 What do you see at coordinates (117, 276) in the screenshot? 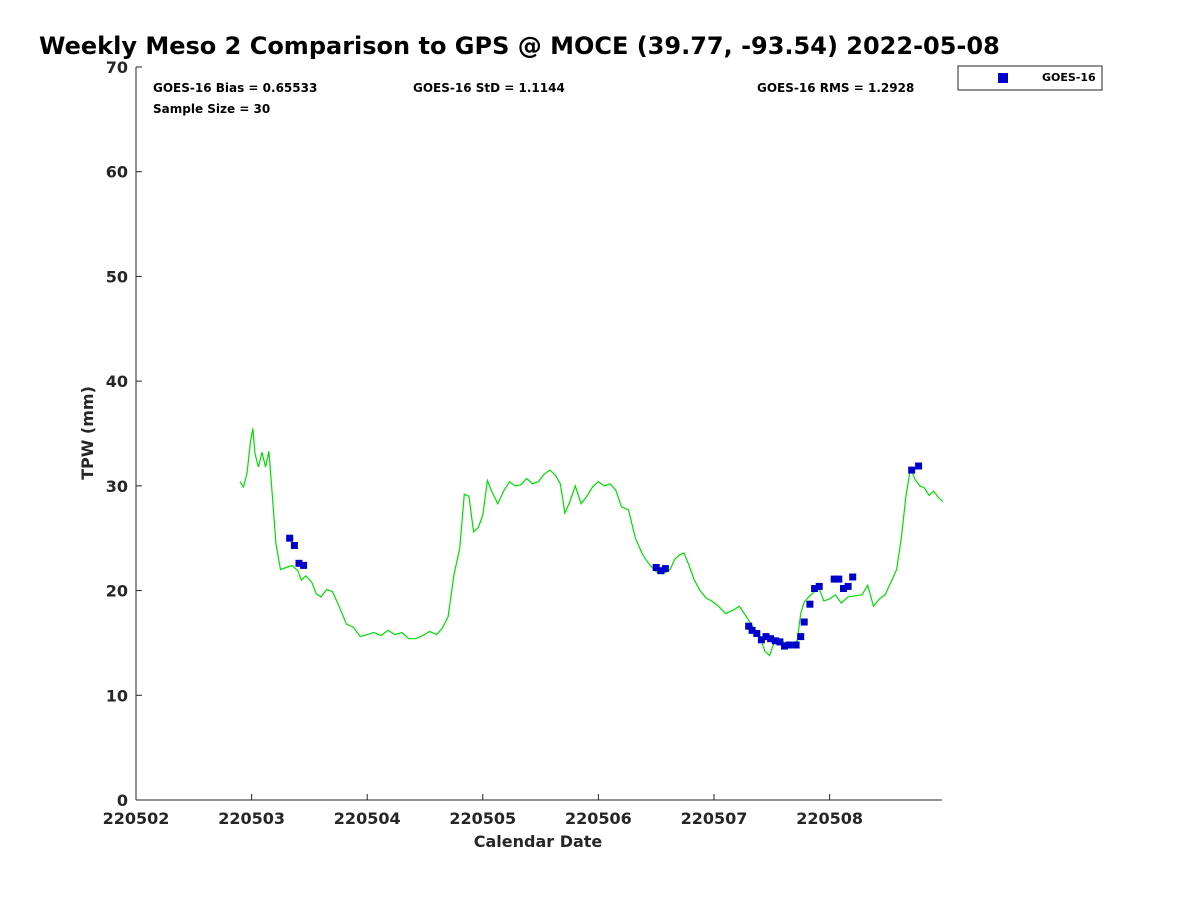
I see `y-tick-label: 50` at bounding box center [117, 276].